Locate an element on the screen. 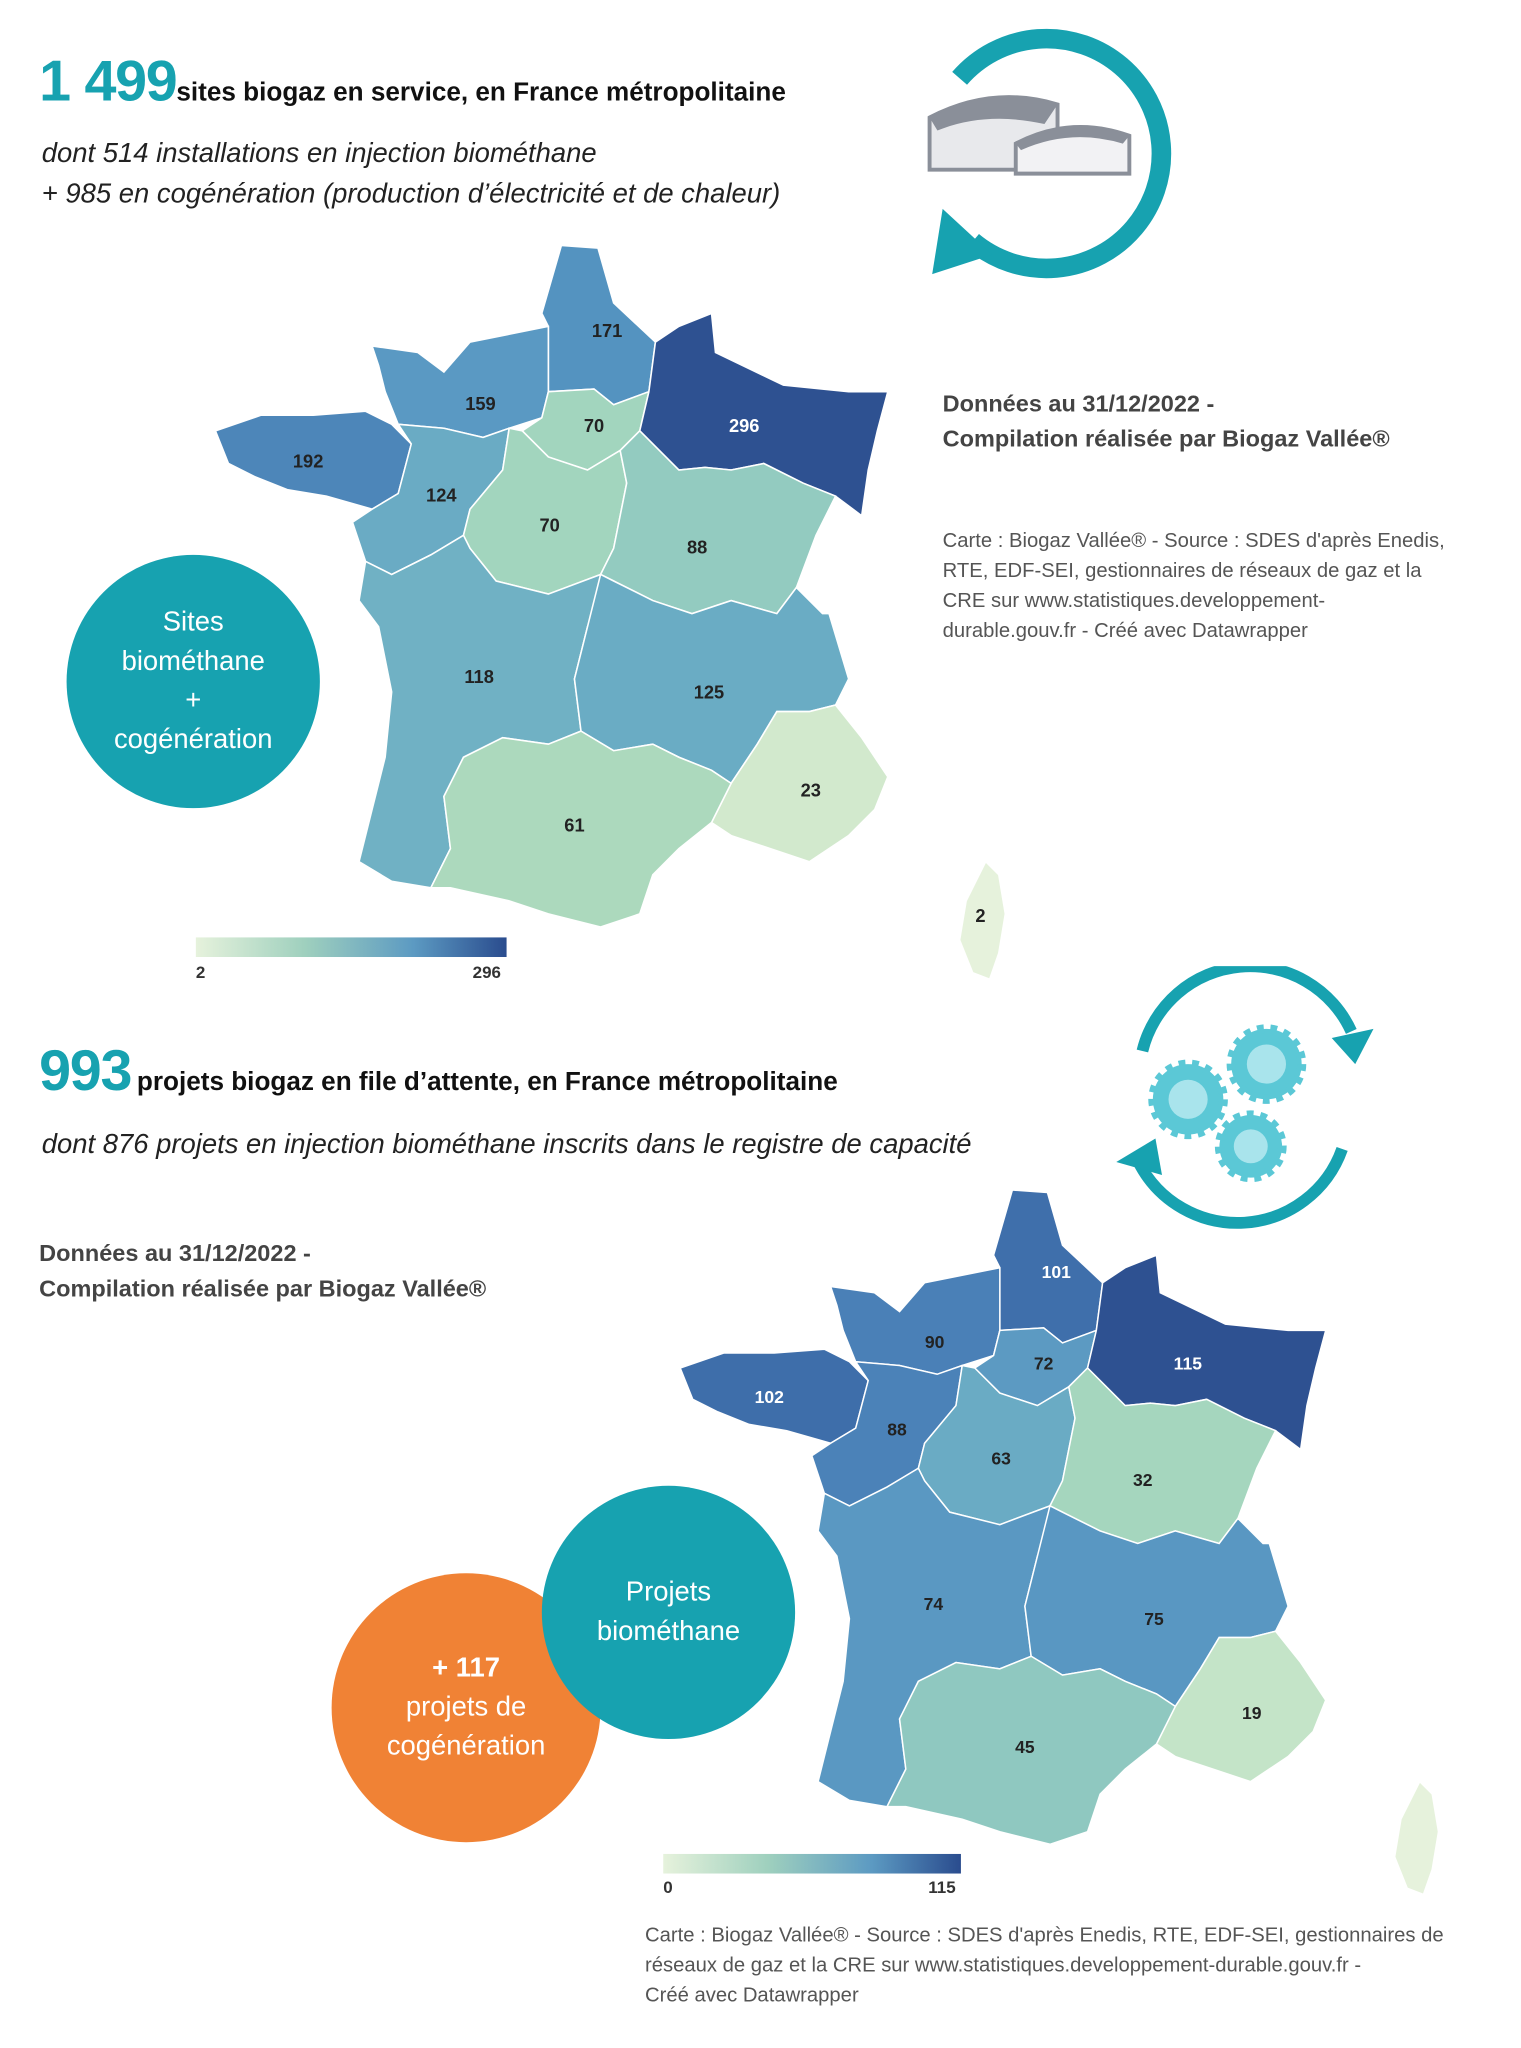 The width and height of the screenshot is (1521, 2048). region-value-label: 45 is located at coordinates (1025, 1747).